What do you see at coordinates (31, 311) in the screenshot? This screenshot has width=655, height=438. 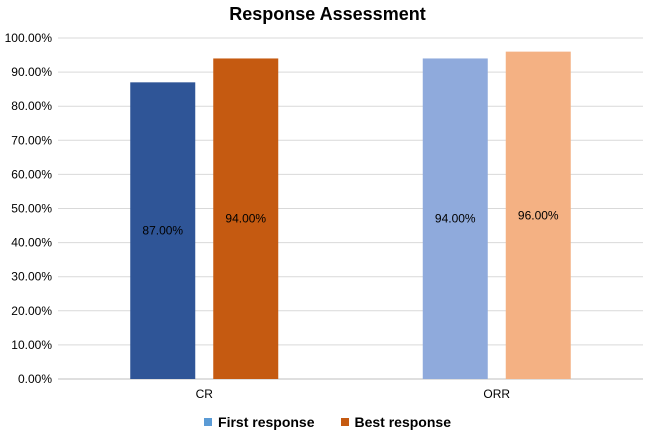 I see `y-tick-label: 20.00%` at bounding box center [31, 311].